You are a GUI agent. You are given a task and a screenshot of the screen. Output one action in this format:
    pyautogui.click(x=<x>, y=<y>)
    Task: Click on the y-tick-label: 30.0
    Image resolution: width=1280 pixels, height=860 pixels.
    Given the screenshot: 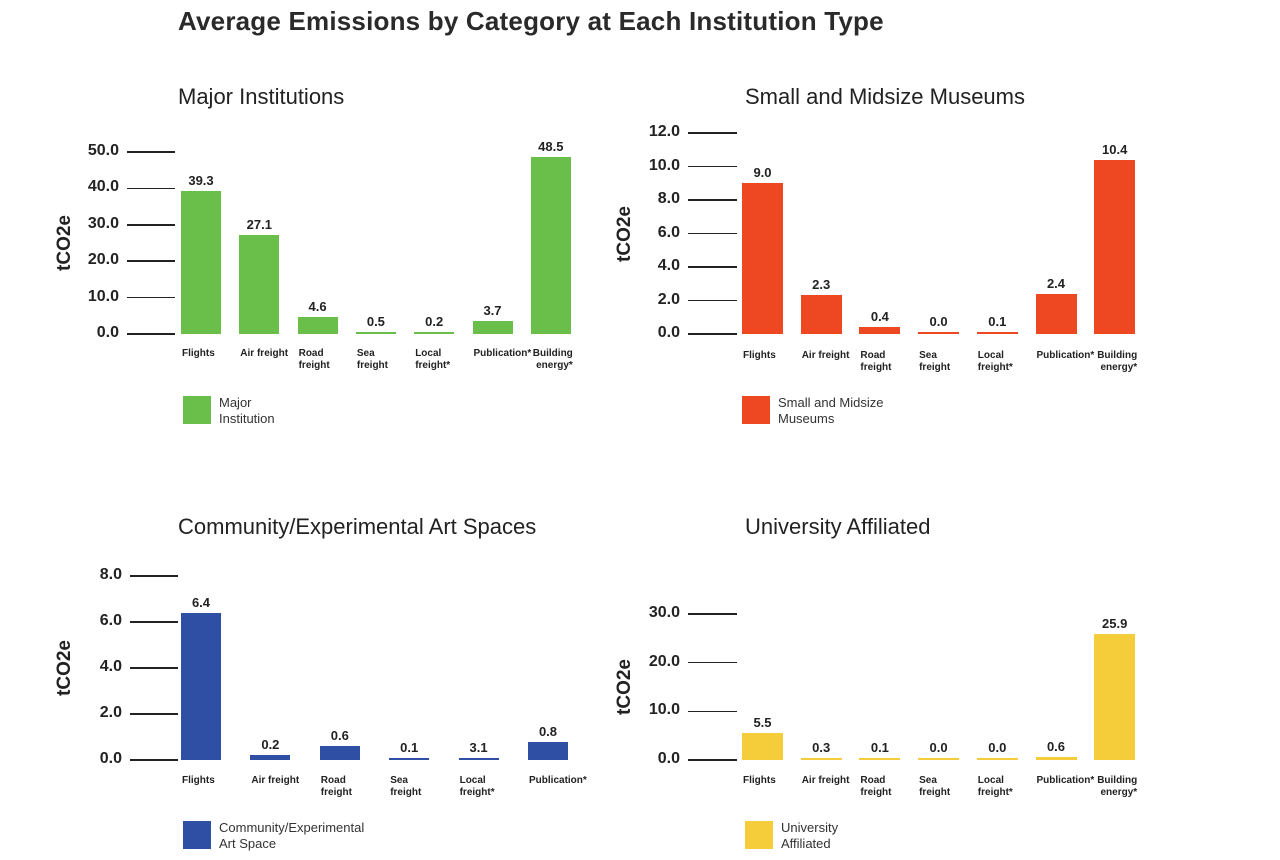 What is the action you would take?
    pyautogui.click(x=103, y=223)
    